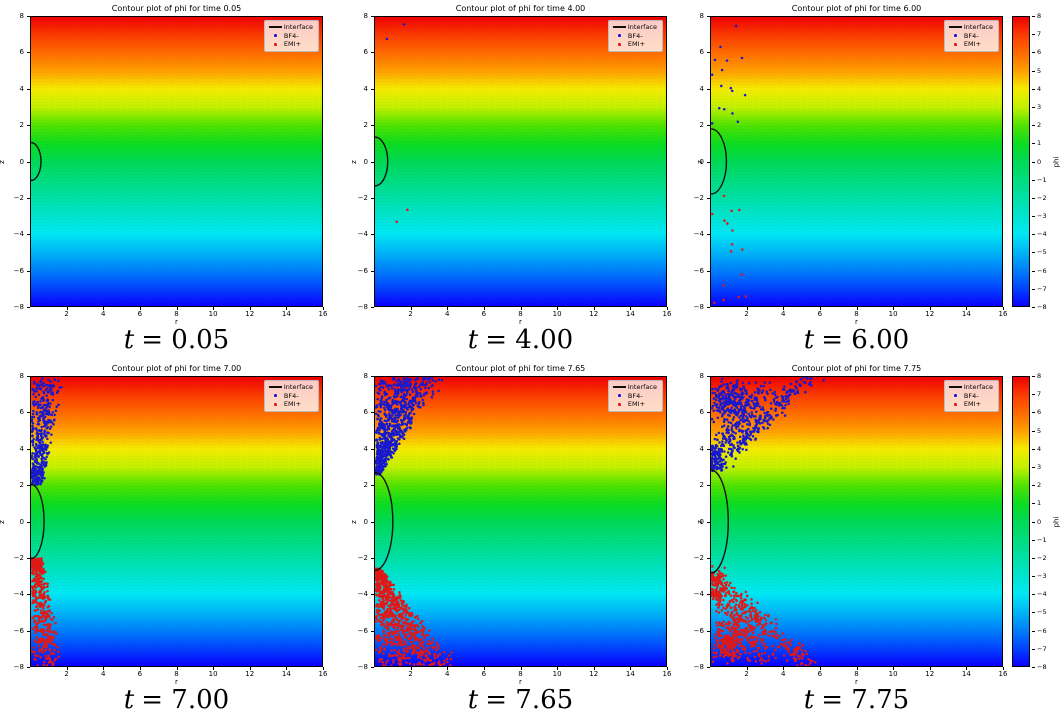  Describe the element at coordinates (520, 368) in the screenshot. I see `plot-title: Contour plot of phi for time 7.65` at that location.